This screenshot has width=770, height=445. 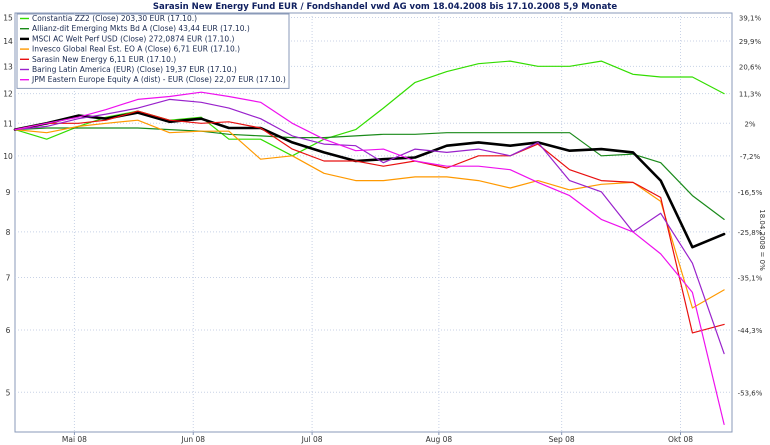 I want to click on legend-entry: Sarasin New Energy 6,11 EUR (17.10.), so click(x=104, y=59).